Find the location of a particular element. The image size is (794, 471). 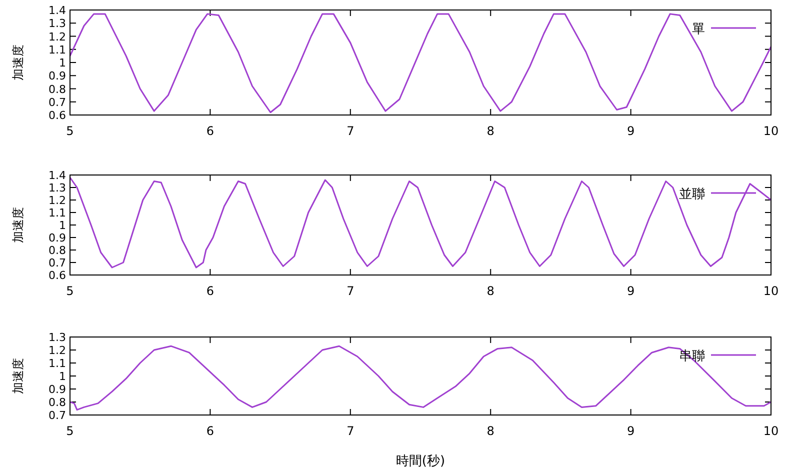

line-series is located at coordinates (420, 378).